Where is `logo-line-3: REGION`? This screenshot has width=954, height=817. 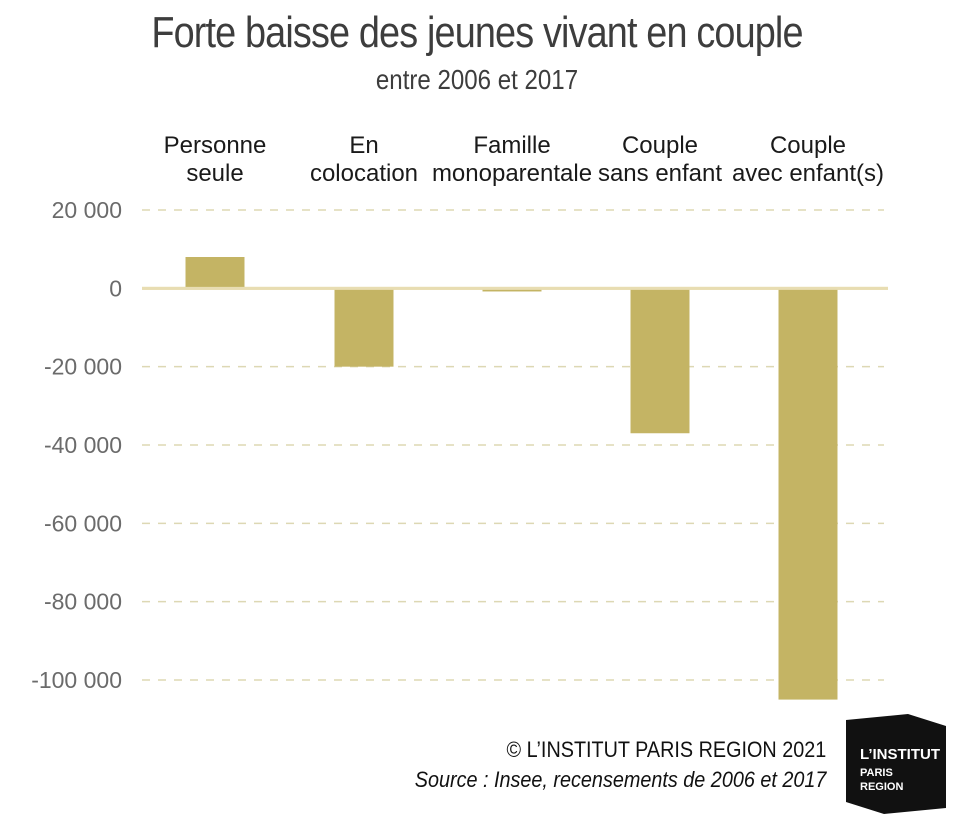 logo-line-3: REGION is located at coordinates (881, 787).